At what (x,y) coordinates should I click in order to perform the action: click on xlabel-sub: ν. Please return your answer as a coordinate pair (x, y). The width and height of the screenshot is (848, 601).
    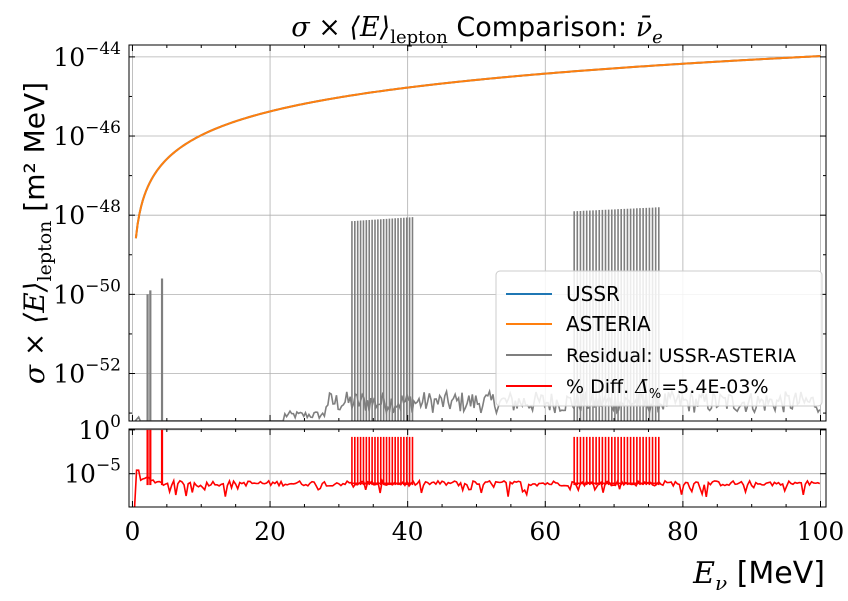
    Looking at the image, I should click on (721, 583).